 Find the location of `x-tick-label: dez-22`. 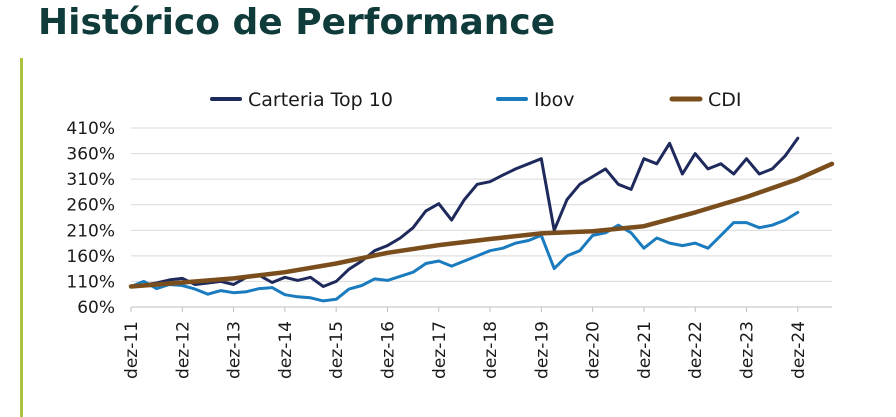

x-tick-label: dez-22 is located at coordinates (696, 350).